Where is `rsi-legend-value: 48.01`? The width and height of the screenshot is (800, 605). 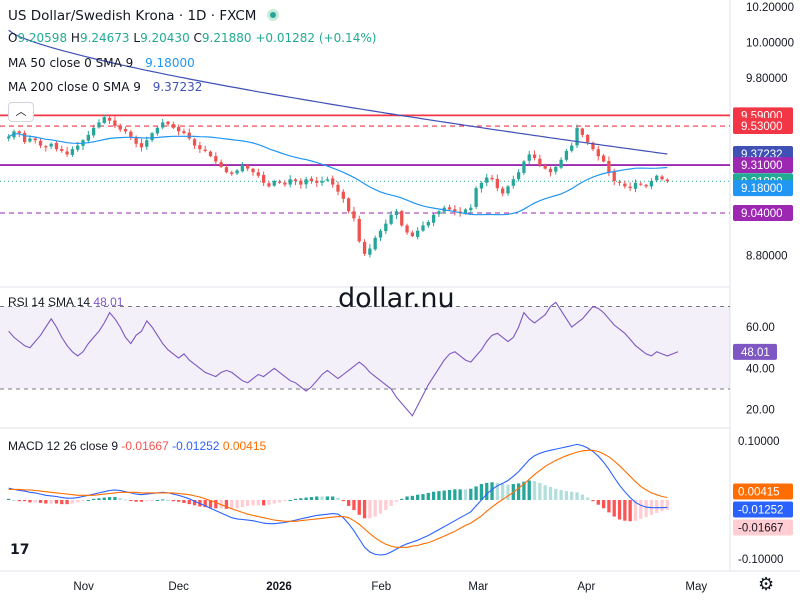 rsi-legend-value: 48.01 is located at coordinates (108, 302).